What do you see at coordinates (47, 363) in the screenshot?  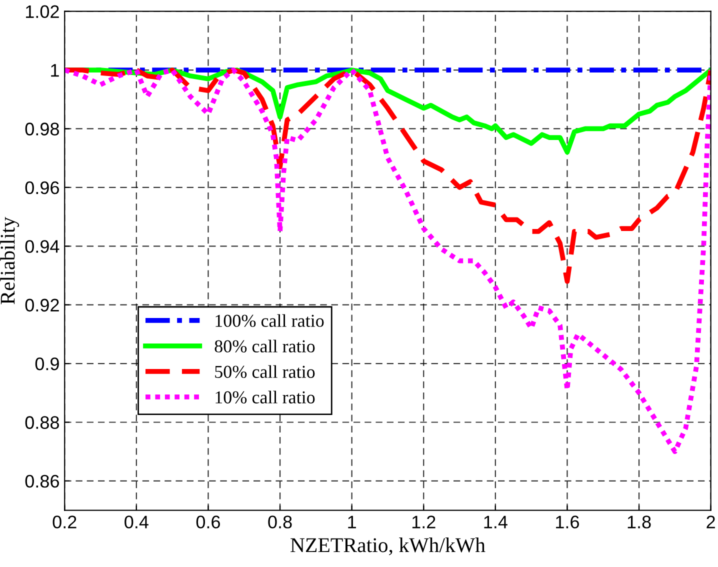 I see `y-tick-label: 0.9` at bounding box center [47, 363].